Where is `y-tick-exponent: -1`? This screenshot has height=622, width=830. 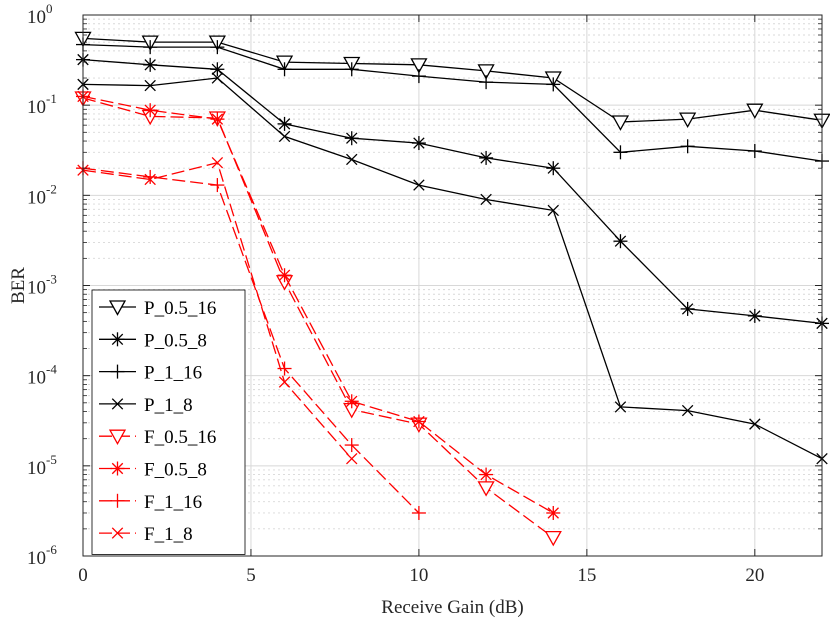
y-tick-exponent: -1 is located at coordinates (51, 98).